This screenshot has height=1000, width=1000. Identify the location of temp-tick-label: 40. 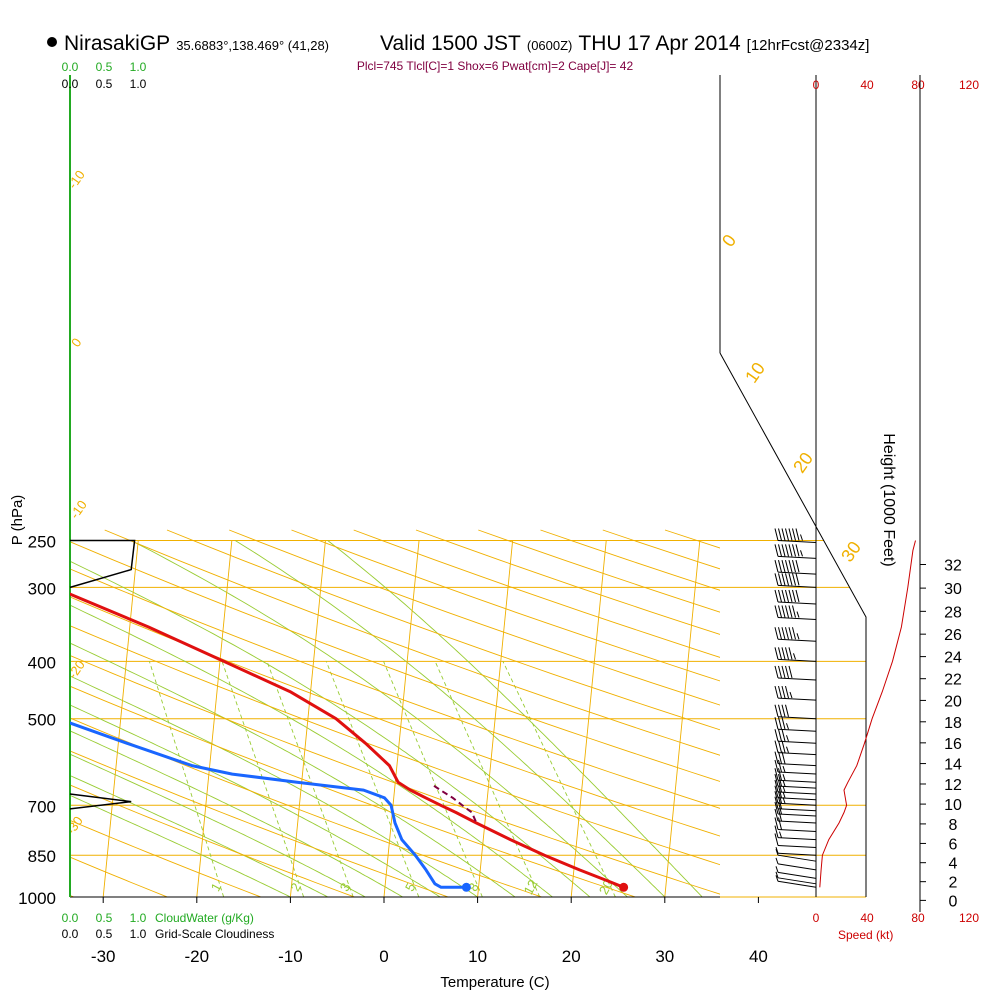
(758, 956).